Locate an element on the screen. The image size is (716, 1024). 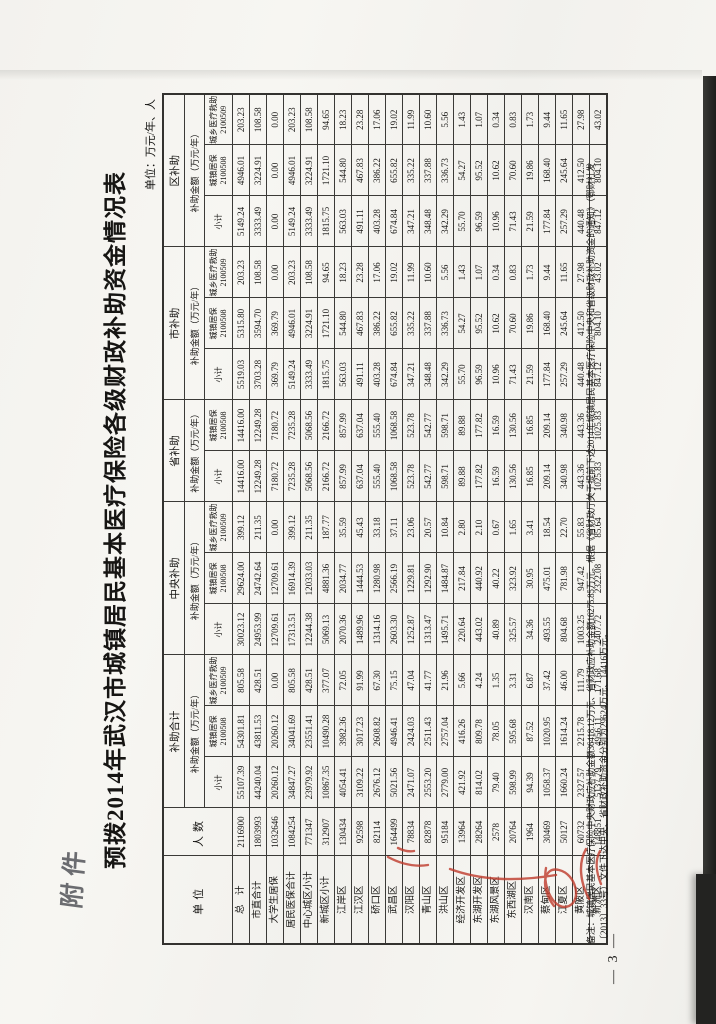
cell-amount: 16.85 is located at coordinates (530, 476).